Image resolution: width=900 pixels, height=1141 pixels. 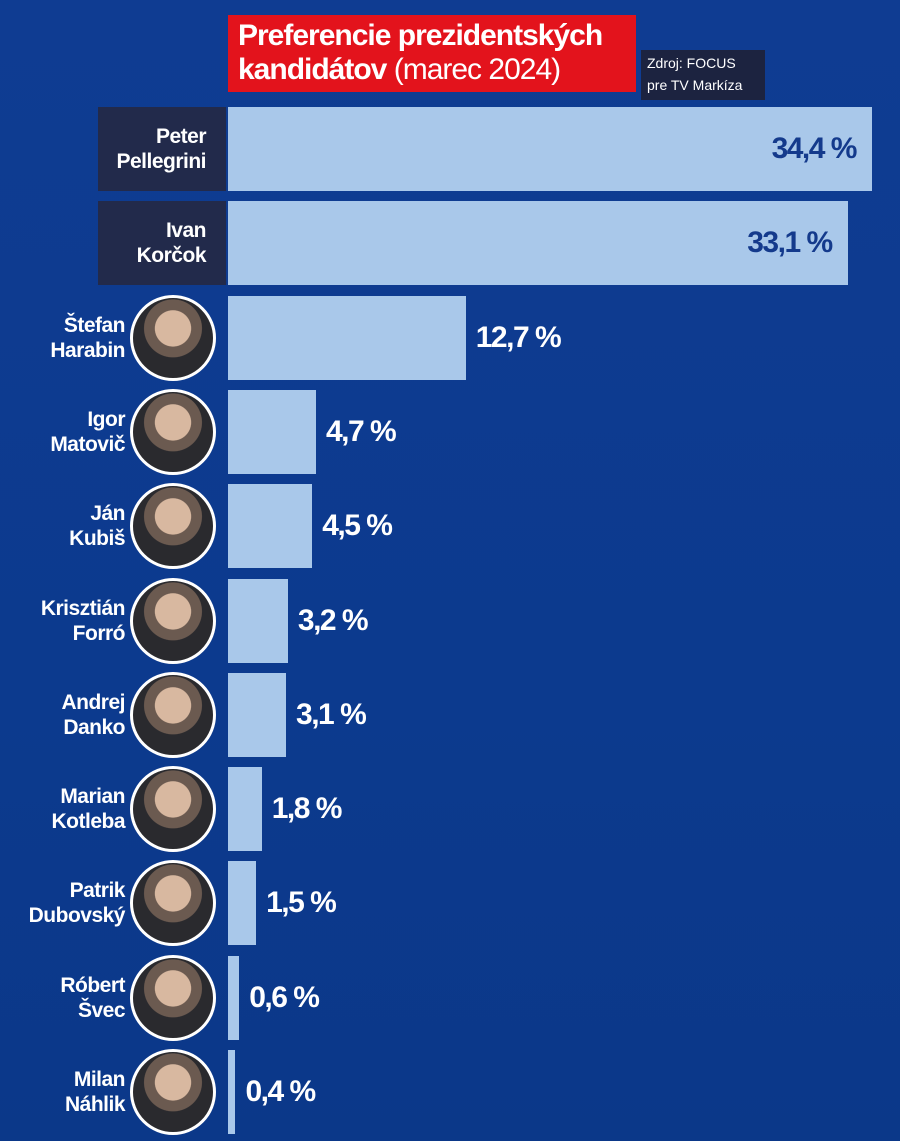 What do you see at coordinates (83, 620) in the screenshot?
I see `category-label: Krisztián Forró` at bounding box center [83, 620].